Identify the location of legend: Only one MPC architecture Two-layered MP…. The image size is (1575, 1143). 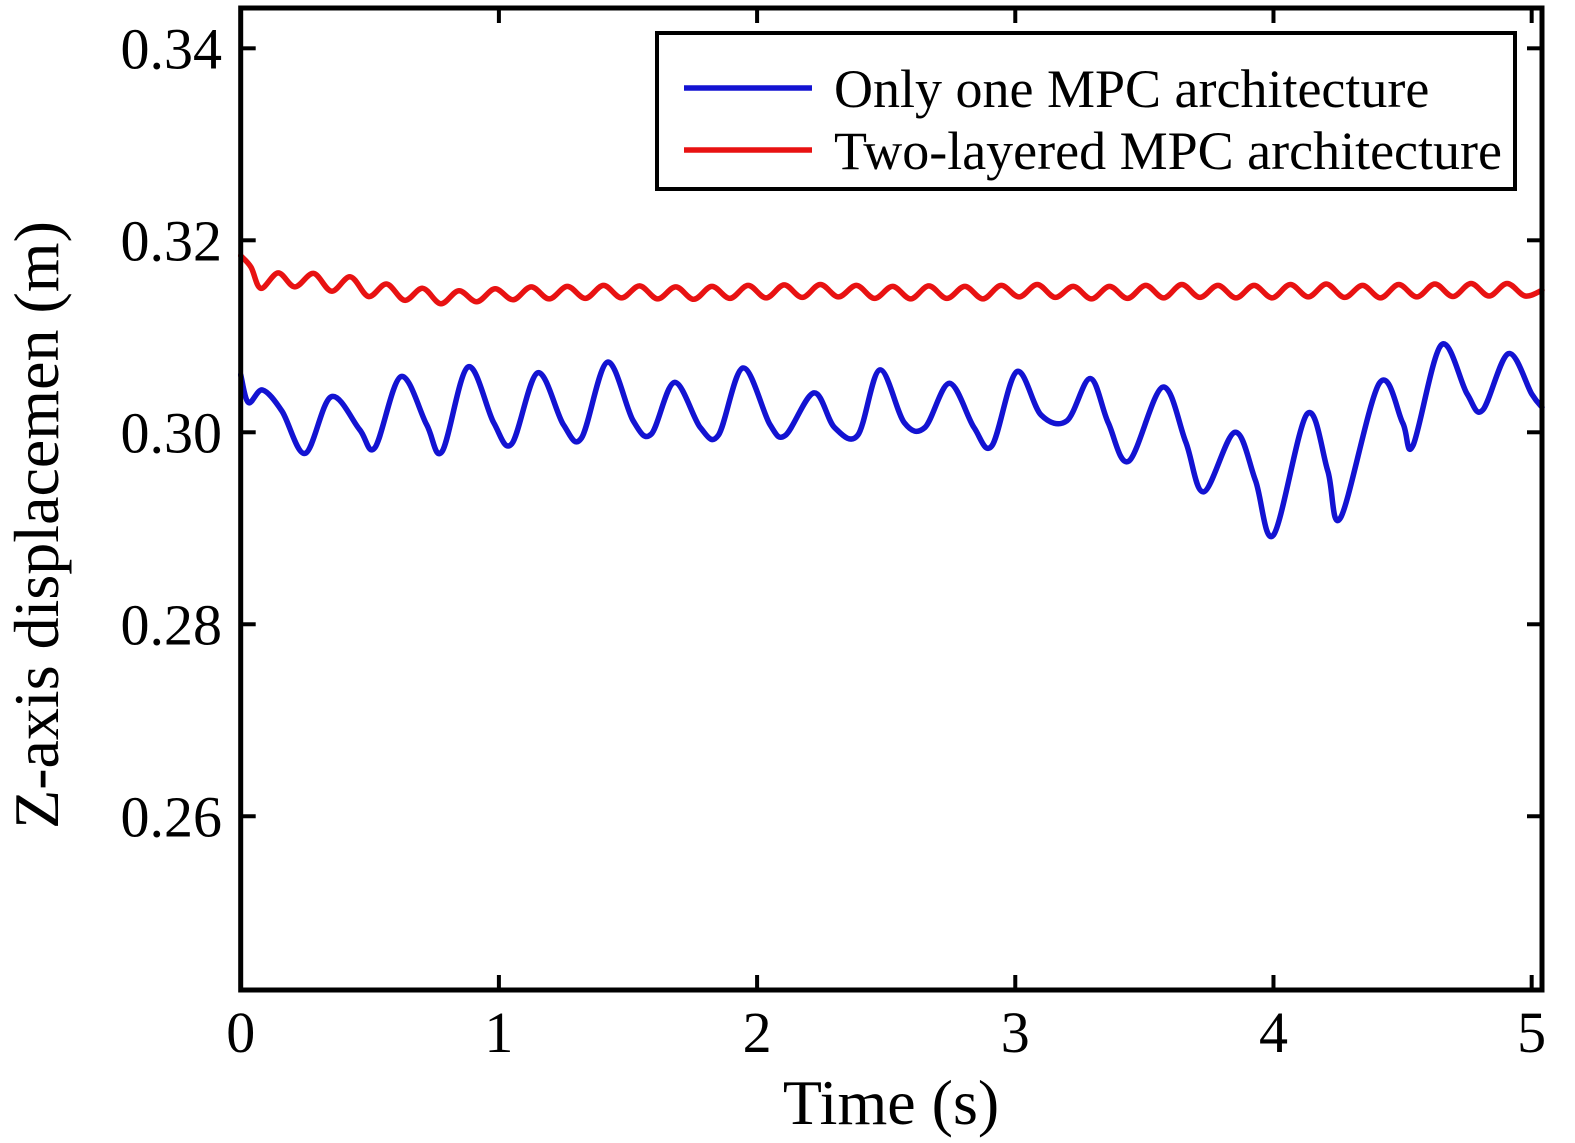
(1086, 111).